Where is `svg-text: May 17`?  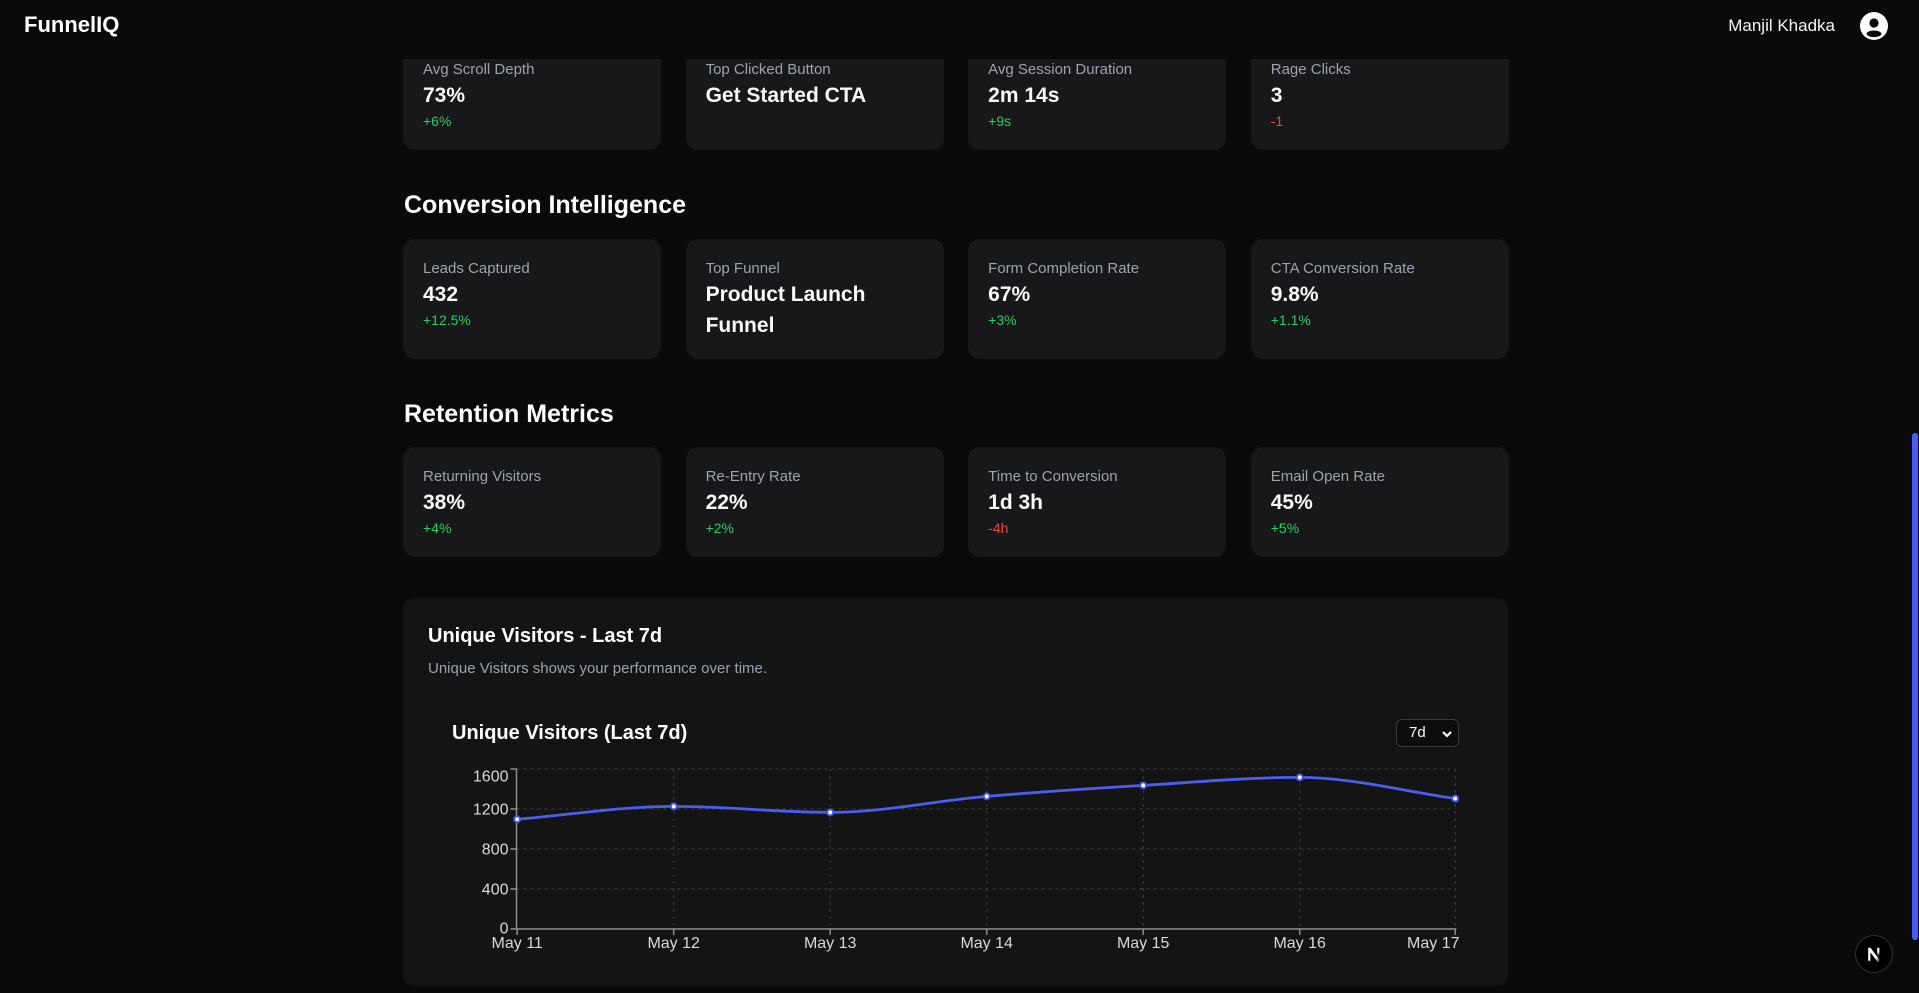
svg-text: May 17 is located at coordinates (1433, 943).